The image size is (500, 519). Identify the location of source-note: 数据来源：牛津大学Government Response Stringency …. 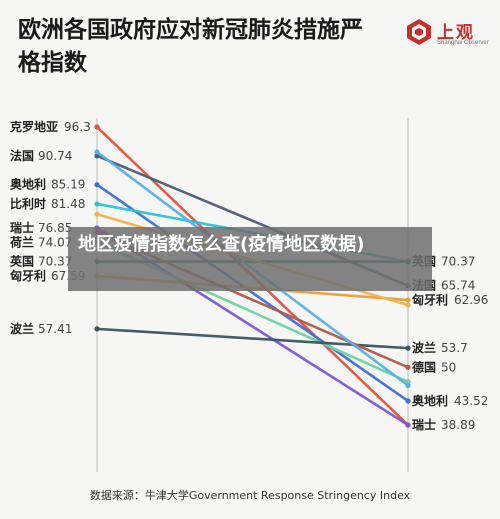
(250, 495).